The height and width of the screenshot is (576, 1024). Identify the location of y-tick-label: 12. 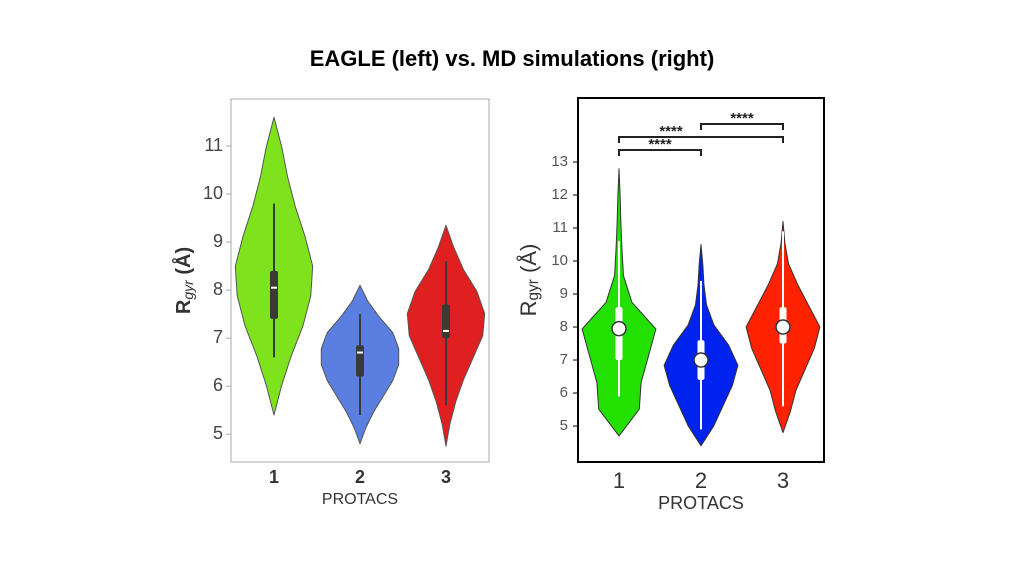
(559, 194).